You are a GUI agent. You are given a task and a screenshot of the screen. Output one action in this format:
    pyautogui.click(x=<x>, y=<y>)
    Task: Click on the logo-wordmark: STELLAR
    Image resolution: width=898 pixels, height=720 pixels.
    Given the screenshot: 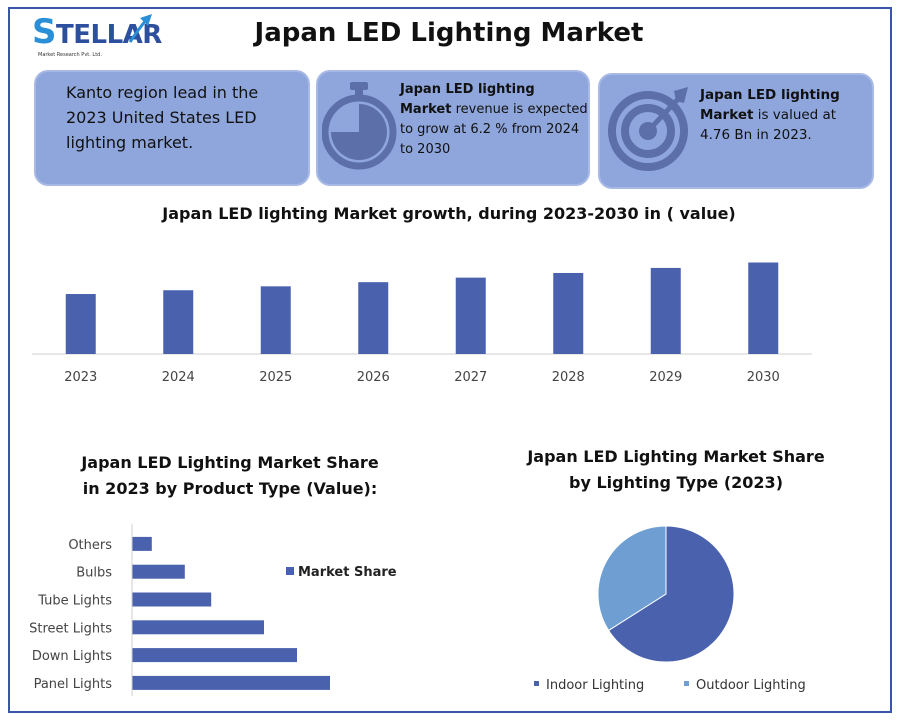 What is the action you would take?
    pyautogui.click(x=97, y=32)
    